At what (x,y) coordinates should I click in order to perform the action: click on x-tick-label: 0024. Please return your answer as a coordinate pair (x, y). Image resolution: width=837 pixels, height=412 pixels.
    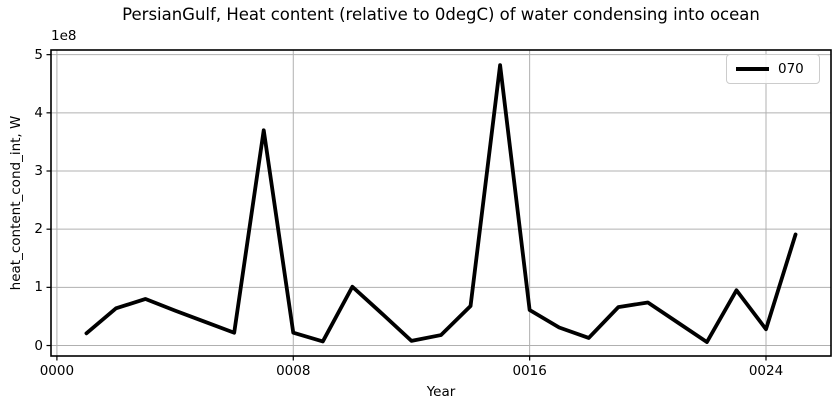
    Looking at the image, I should click on (766, 371).